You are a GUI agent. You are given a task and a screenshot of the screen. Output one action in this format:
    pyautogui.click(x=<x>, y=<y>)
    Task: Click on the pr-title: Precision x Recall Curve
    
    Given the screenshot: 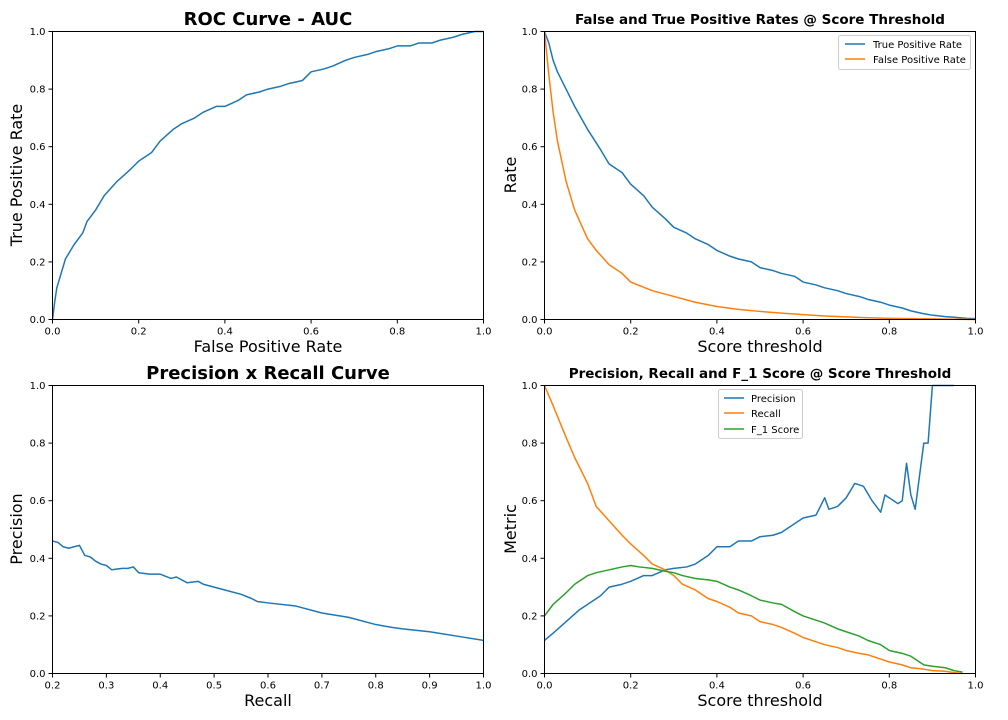 What is the action you would take?
    pyautogui.click(x=268, y=373)
    